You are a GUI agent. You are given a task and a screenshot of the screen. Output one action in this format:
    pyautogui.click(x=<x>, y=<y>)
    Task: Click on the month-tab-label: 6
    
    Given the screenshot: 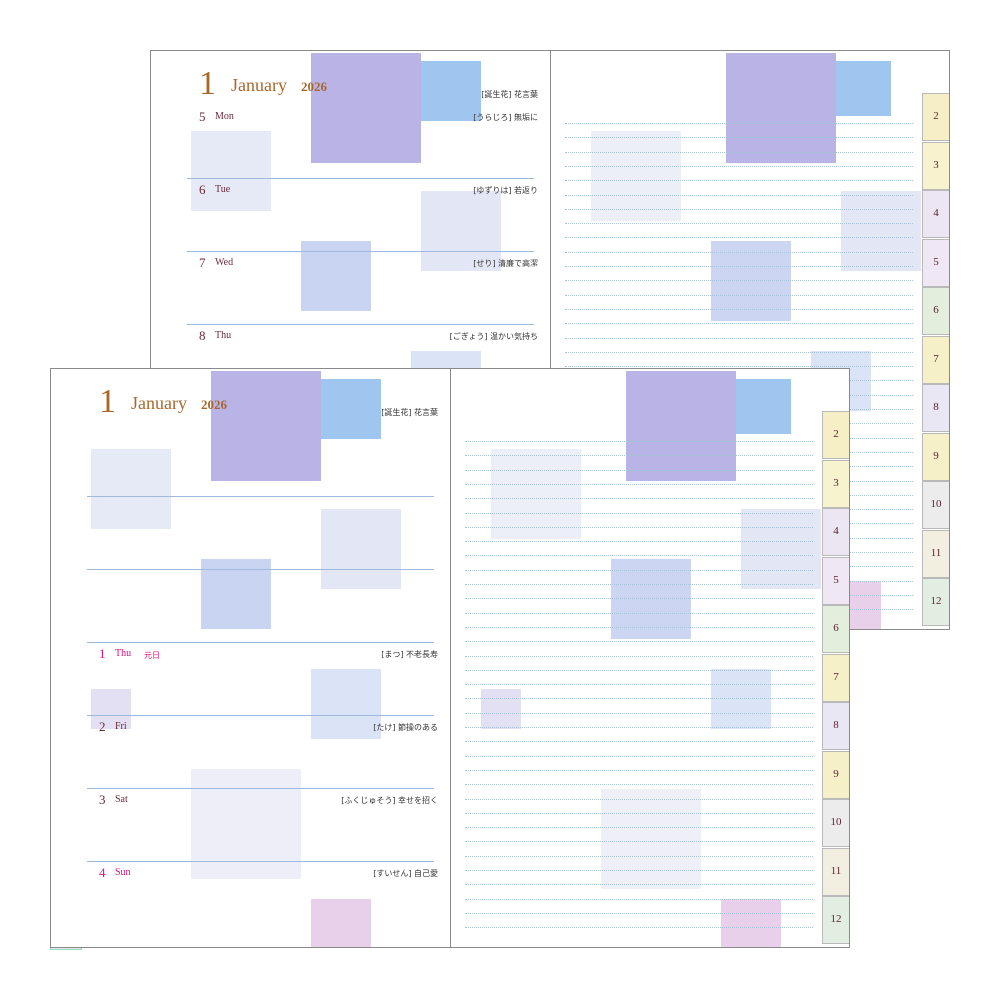 What is the action you would take?
    pyautogui.click(x=836, y=628)
    